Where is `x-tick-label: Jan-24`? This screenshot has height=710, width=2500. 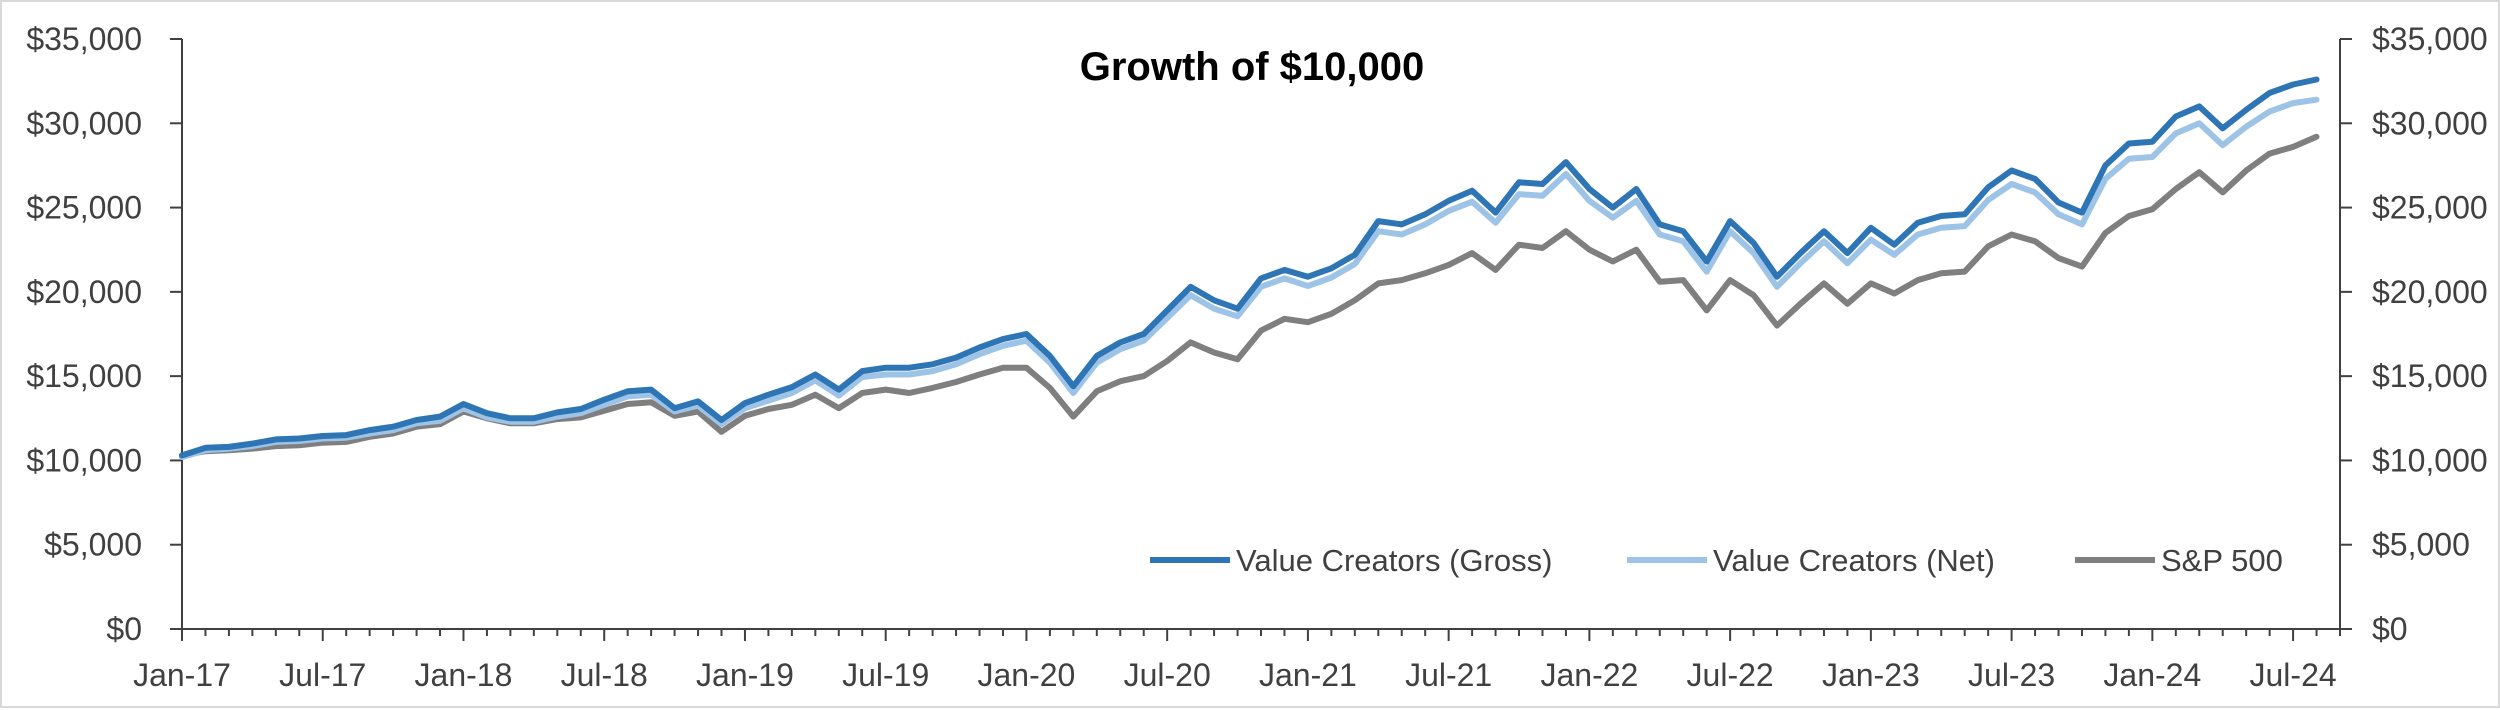 x-tick-label: Jan-24 is located at coordinates (2152, 675).